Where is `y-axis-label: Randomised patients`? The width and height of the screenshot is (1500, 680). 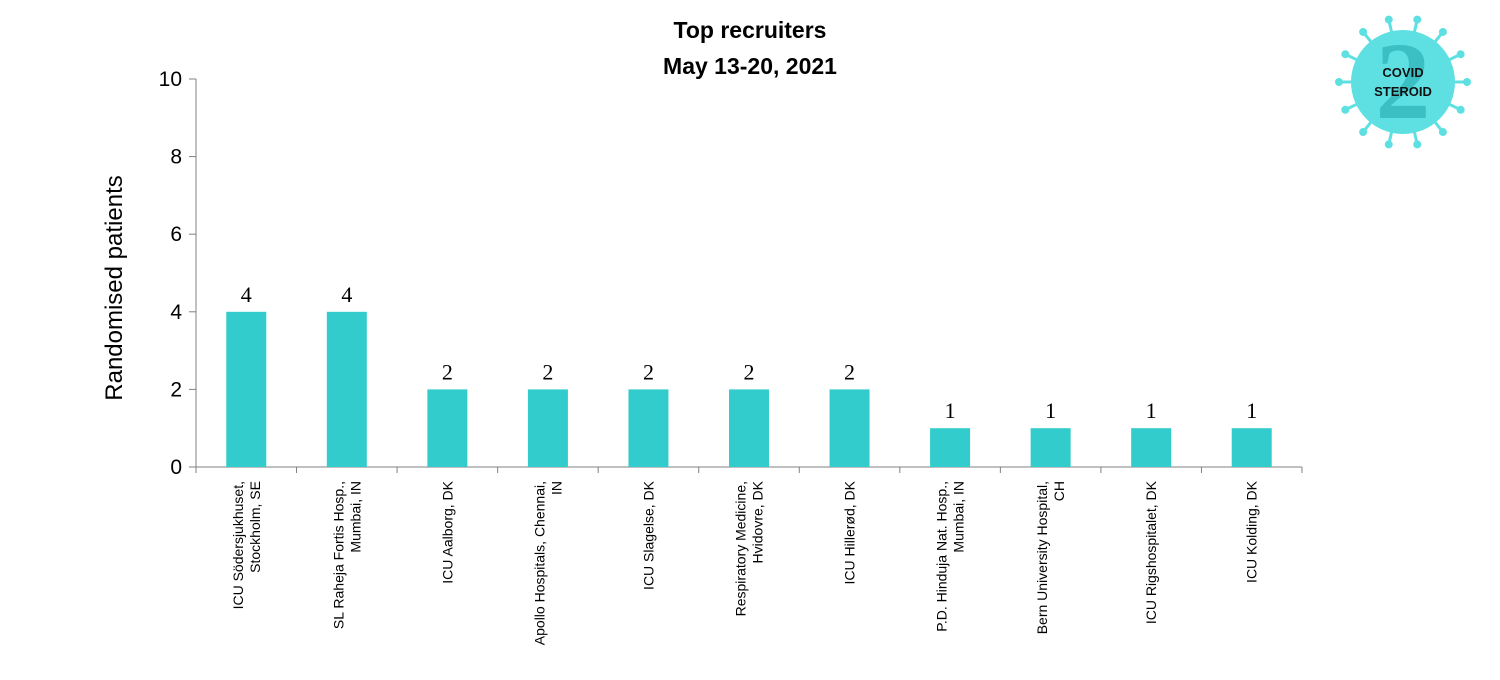
y-axis-label: Randomised patients is located at coordinates (114, 287).